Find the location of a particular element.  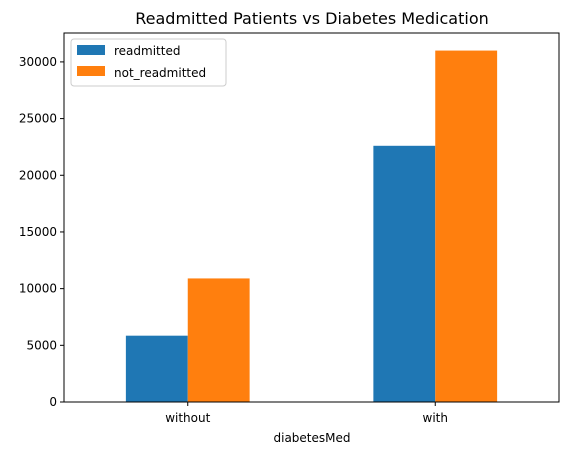

y-tick-label: 10000 is located at coordinates (38, 289).